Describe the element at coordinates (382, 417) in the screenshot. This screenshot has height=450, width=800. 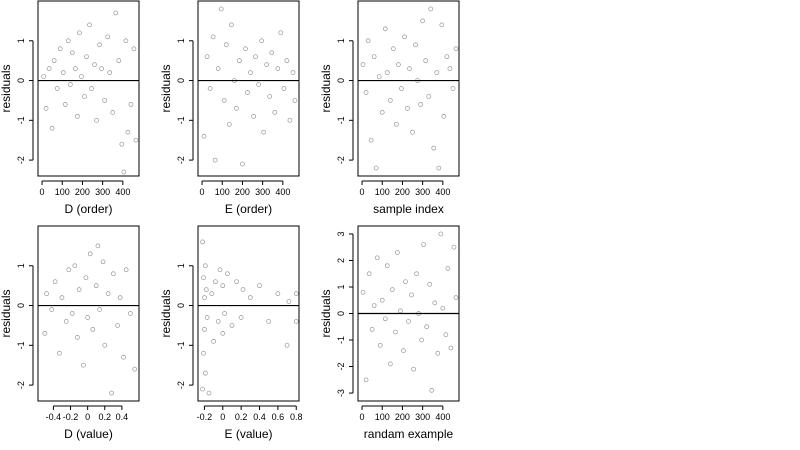
I see `x-tick-label: 100` at that location.